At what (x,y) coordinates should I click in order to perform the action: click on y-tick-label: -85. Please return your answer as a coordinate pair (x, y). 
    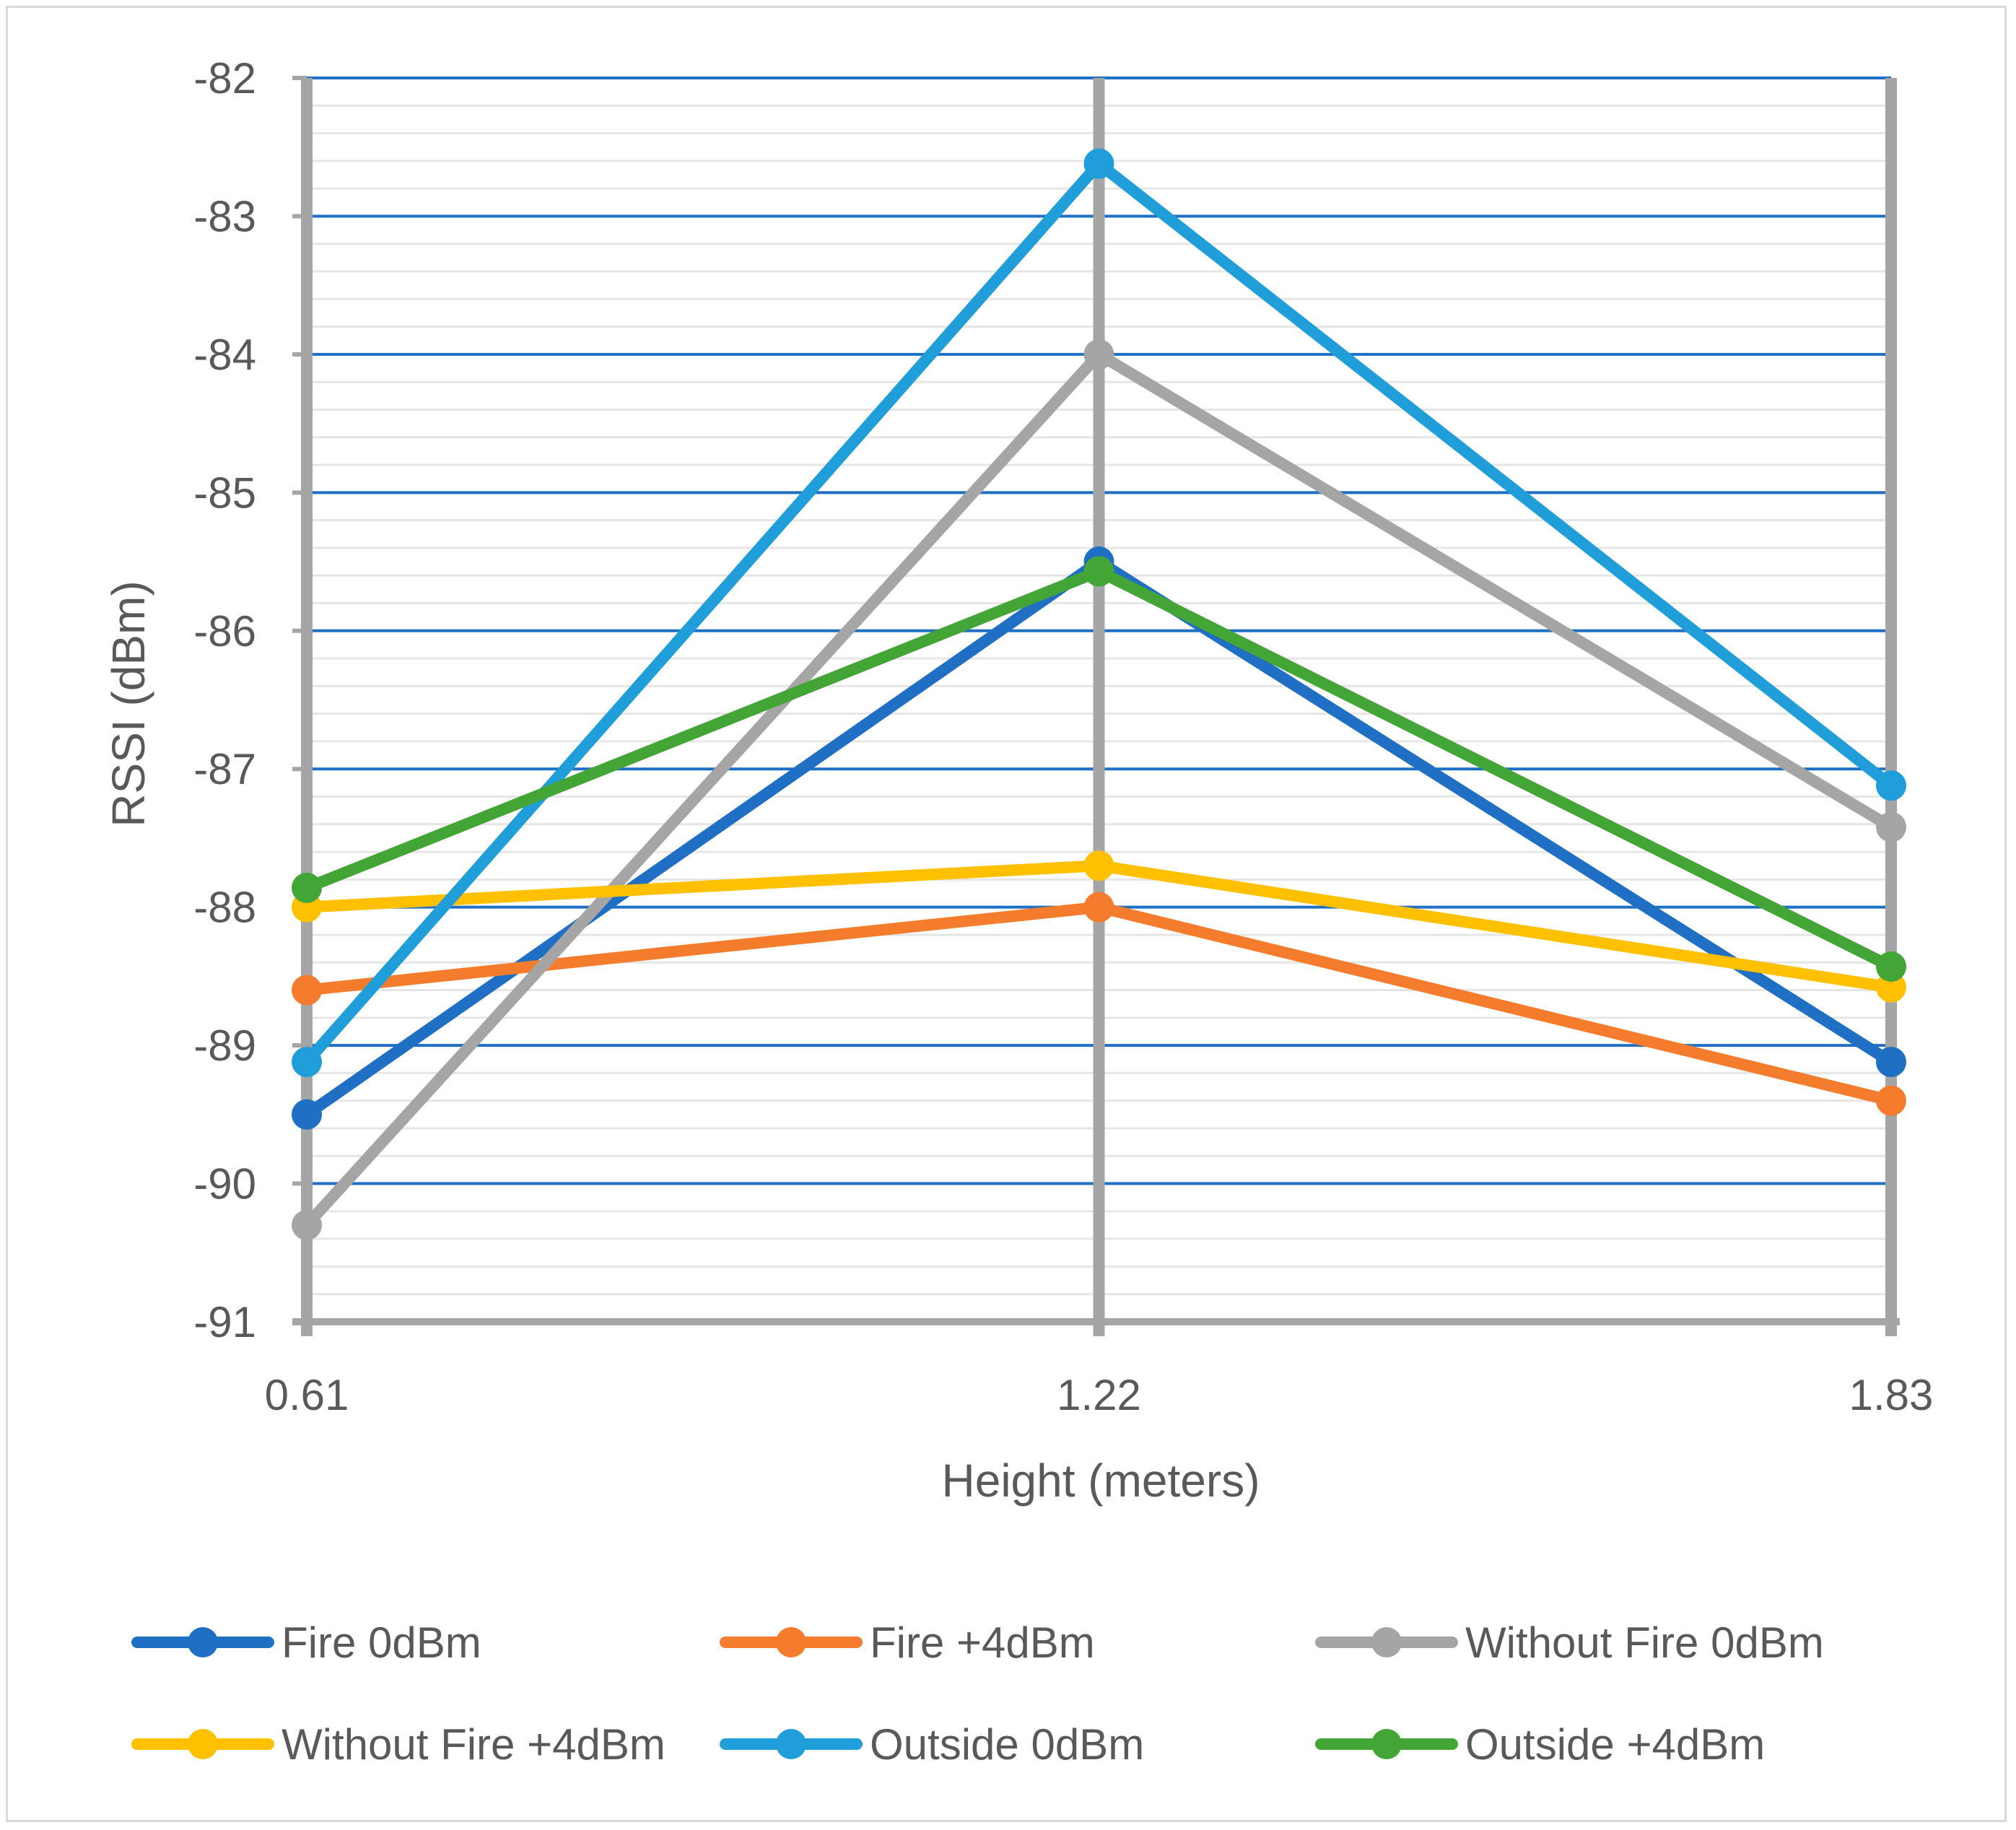
    Looking at the image, I should click on (224, 493).